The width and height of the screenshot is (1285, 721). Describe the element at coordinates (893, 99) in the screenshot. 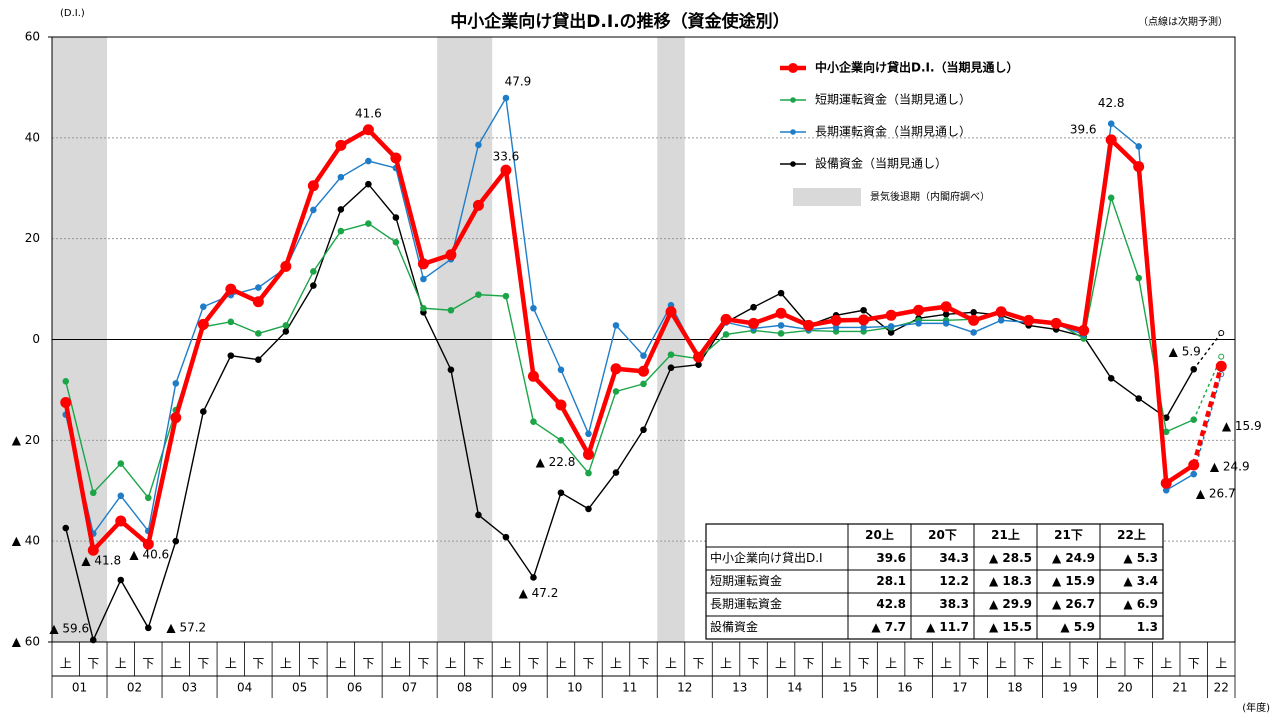

I see `legend-label: 短期運転資金（当期見通し）` at that location.